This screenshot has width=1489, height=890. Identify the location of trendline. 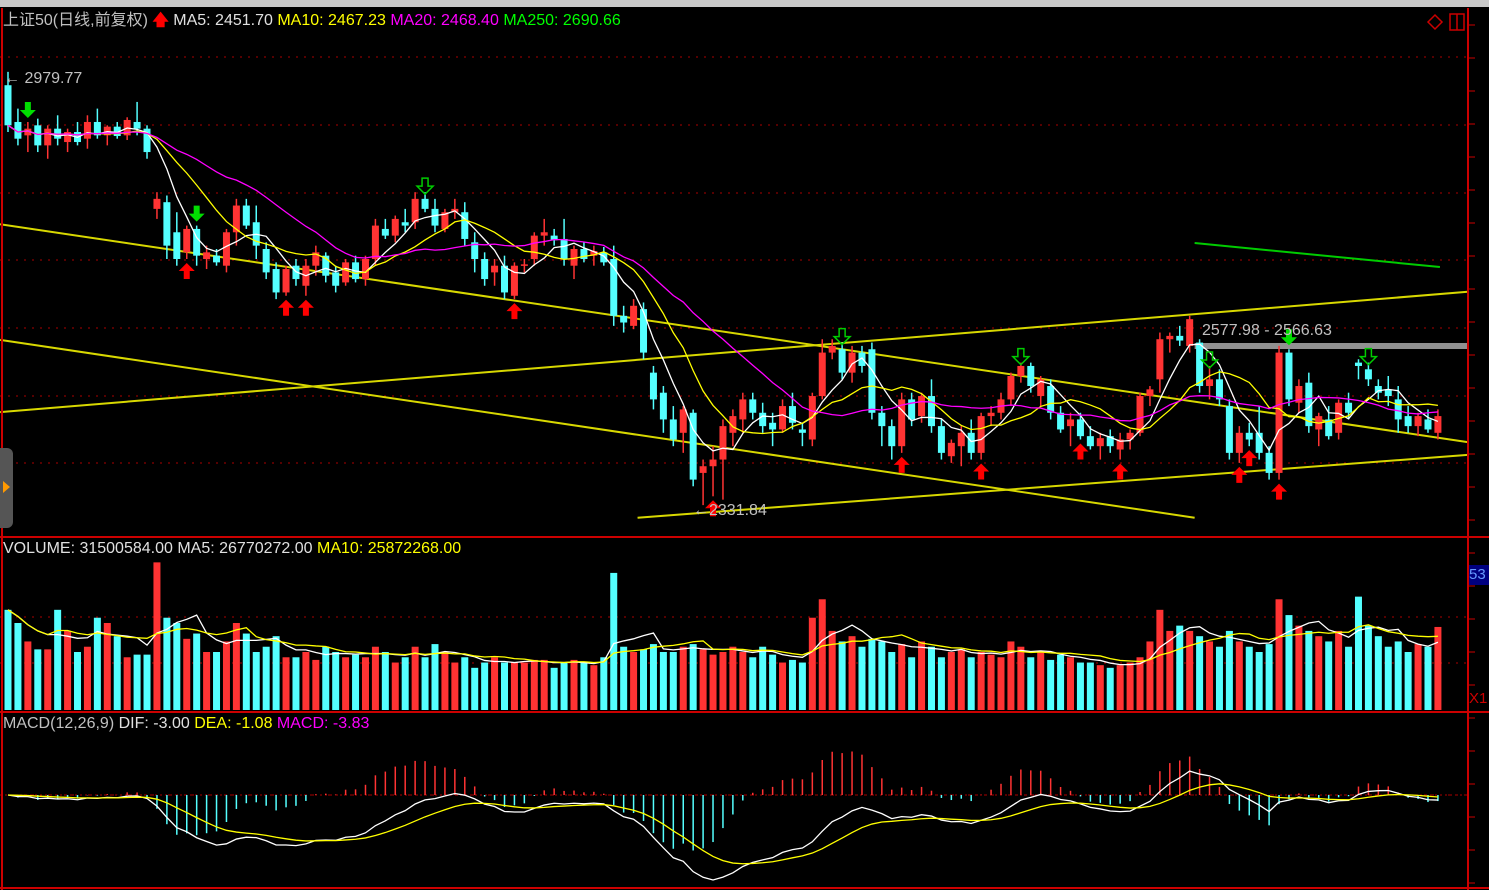
(1317, 255).